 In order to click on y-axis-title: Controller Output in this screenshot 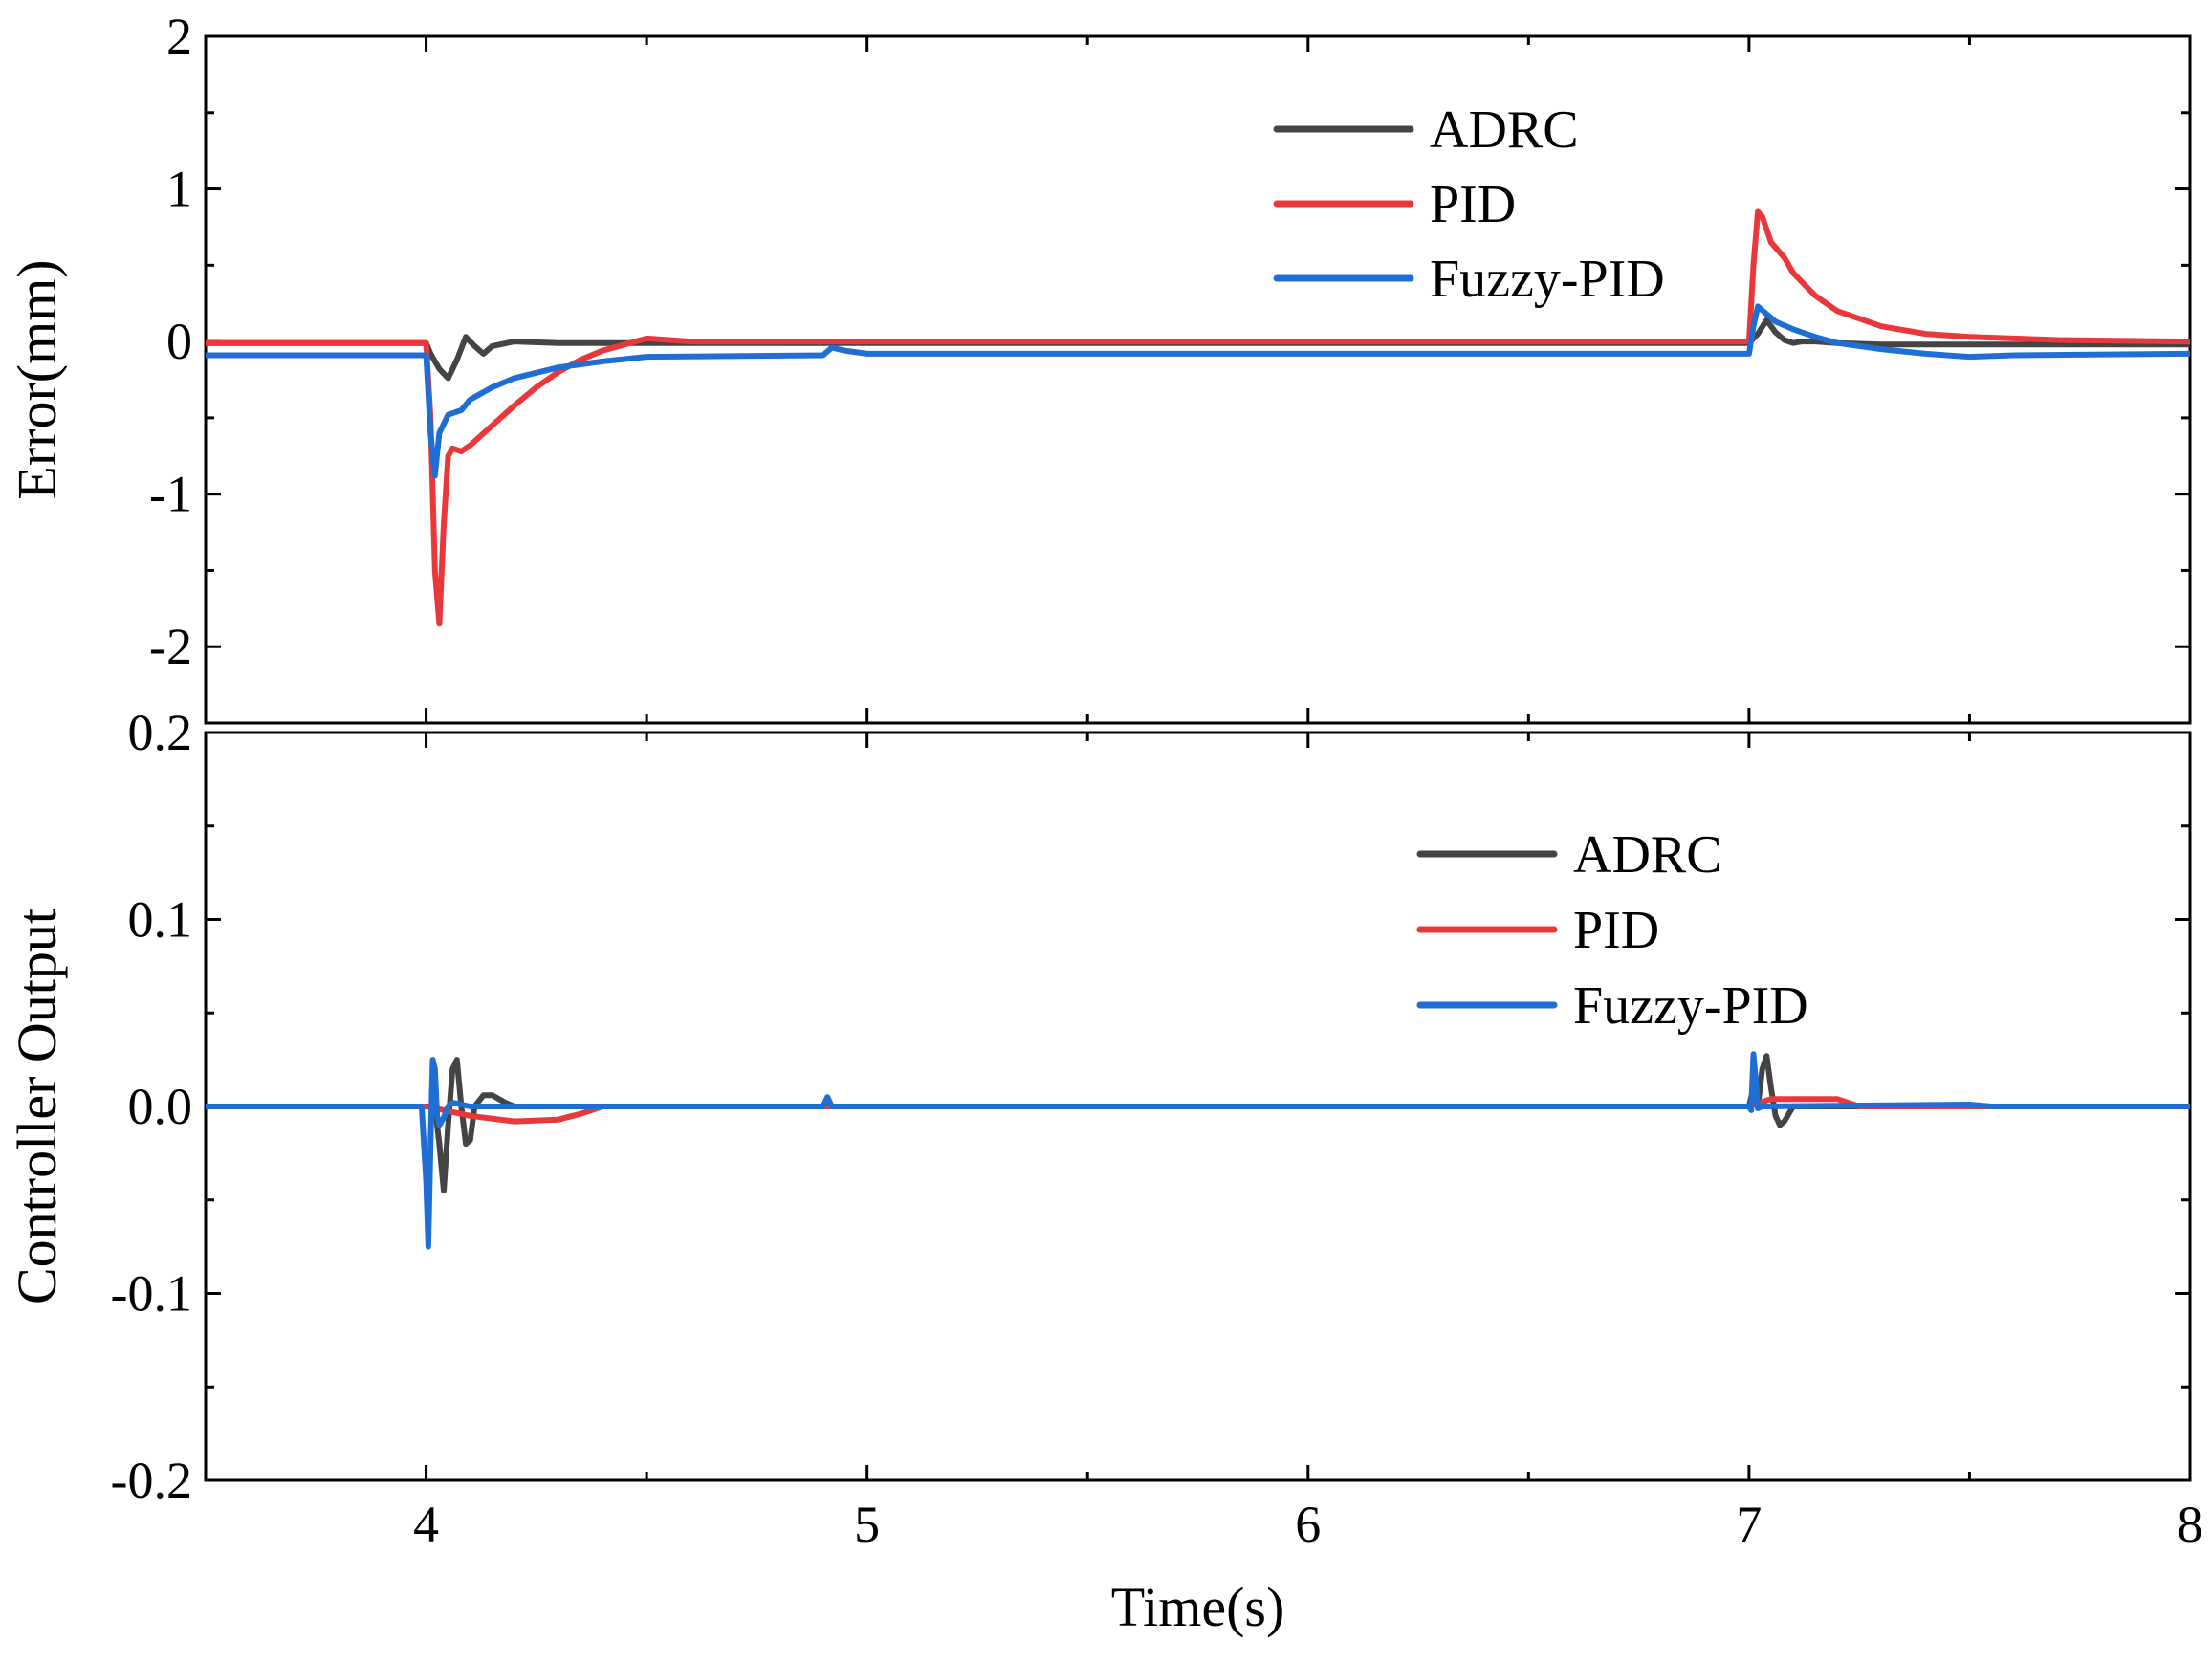, I will do `click(37, 1106)`.